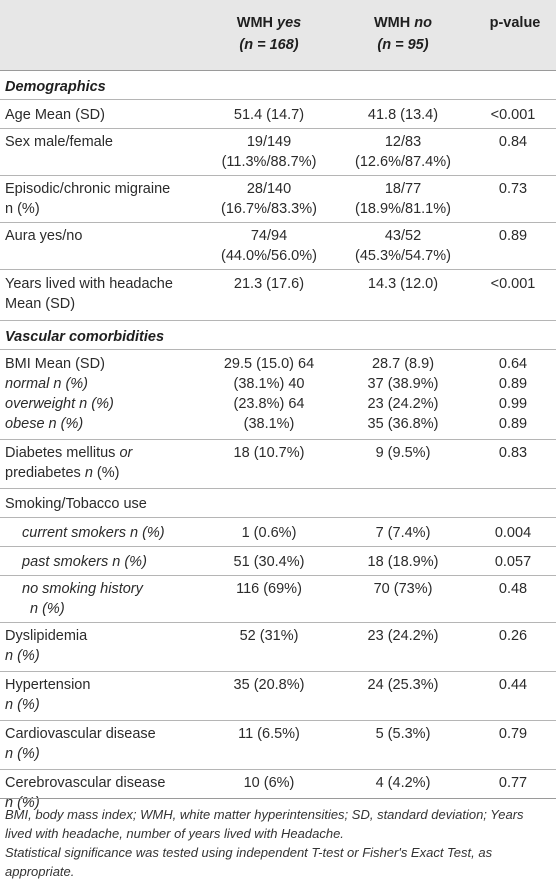 Image resolution: width=556 pixels, height=896 pixels. What do you see at coordinates (513, 189) in the screenshot?
I see `cell-p: 0.73` at bounding box center [513, 189].